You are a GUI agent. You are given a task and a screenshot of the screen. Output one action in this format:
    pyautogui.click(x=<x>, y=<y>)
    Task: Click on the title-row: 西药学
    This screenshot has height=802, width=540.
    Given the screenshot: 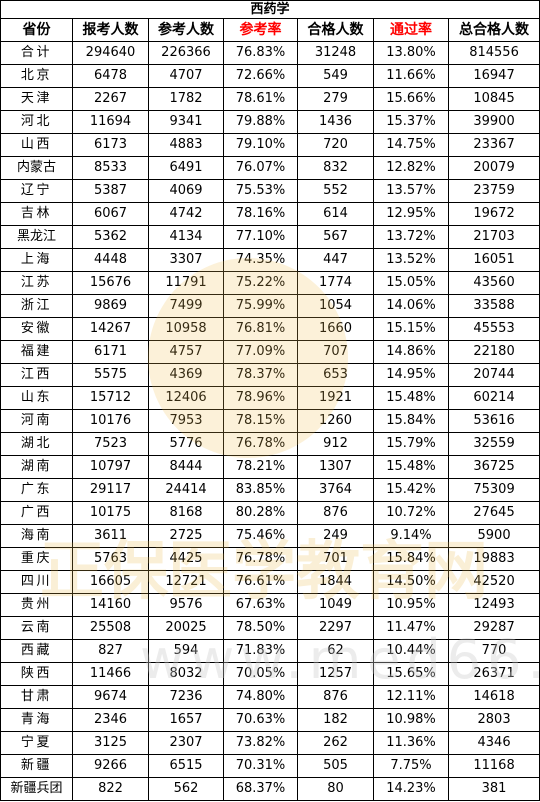 What is the action you would take?
    pyautogui.click(x=270, y=9)
    